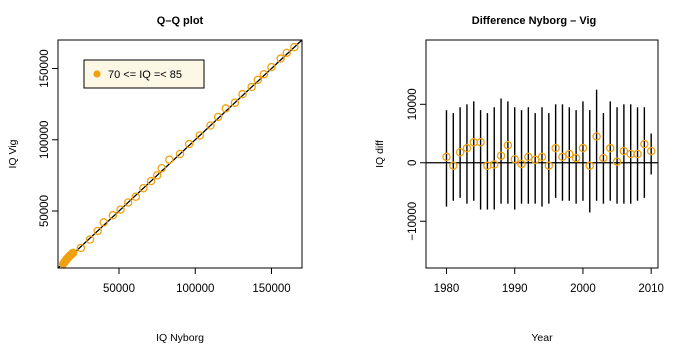 The height and width of the screenshot is (344, 683). What do you see at coordinates (515, 289) in the screenshot?
I see `diff-x-tick-label: 1990` at bounding box center [515, 289].